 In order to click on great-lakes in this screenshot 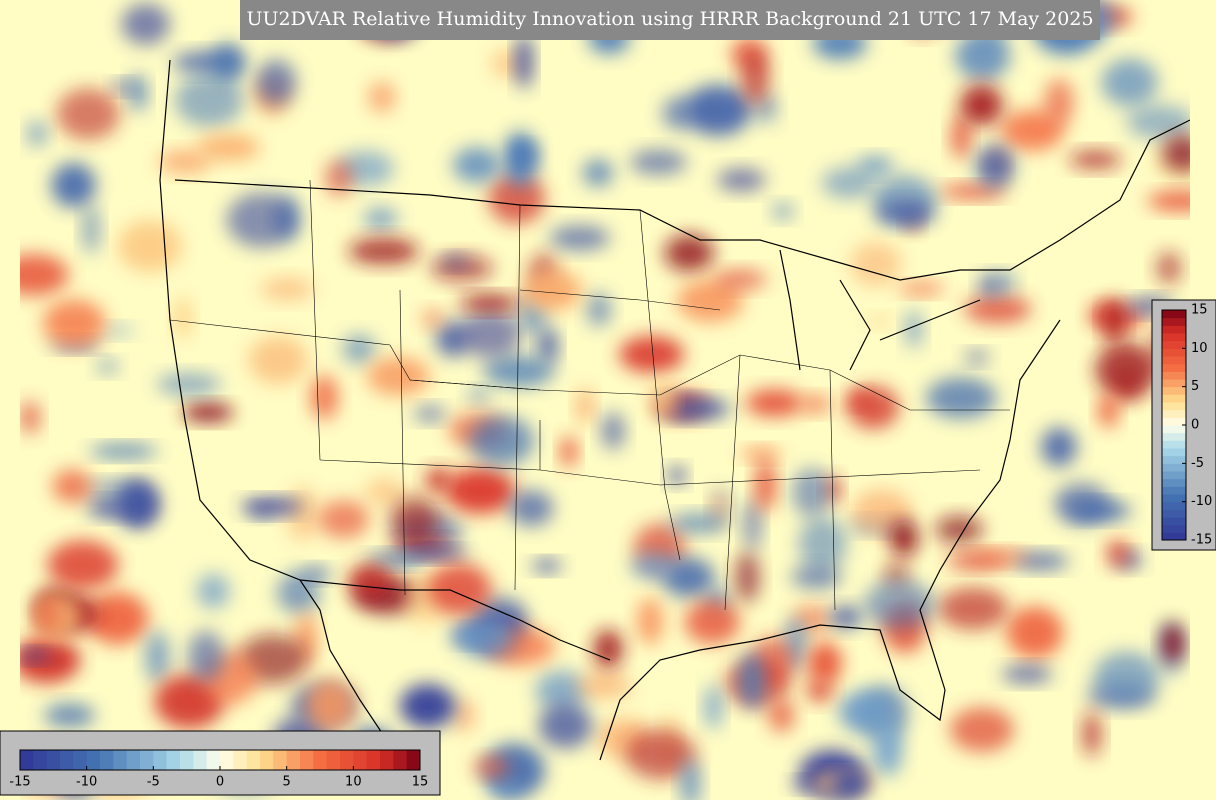, I will do `click(880, 310)`.